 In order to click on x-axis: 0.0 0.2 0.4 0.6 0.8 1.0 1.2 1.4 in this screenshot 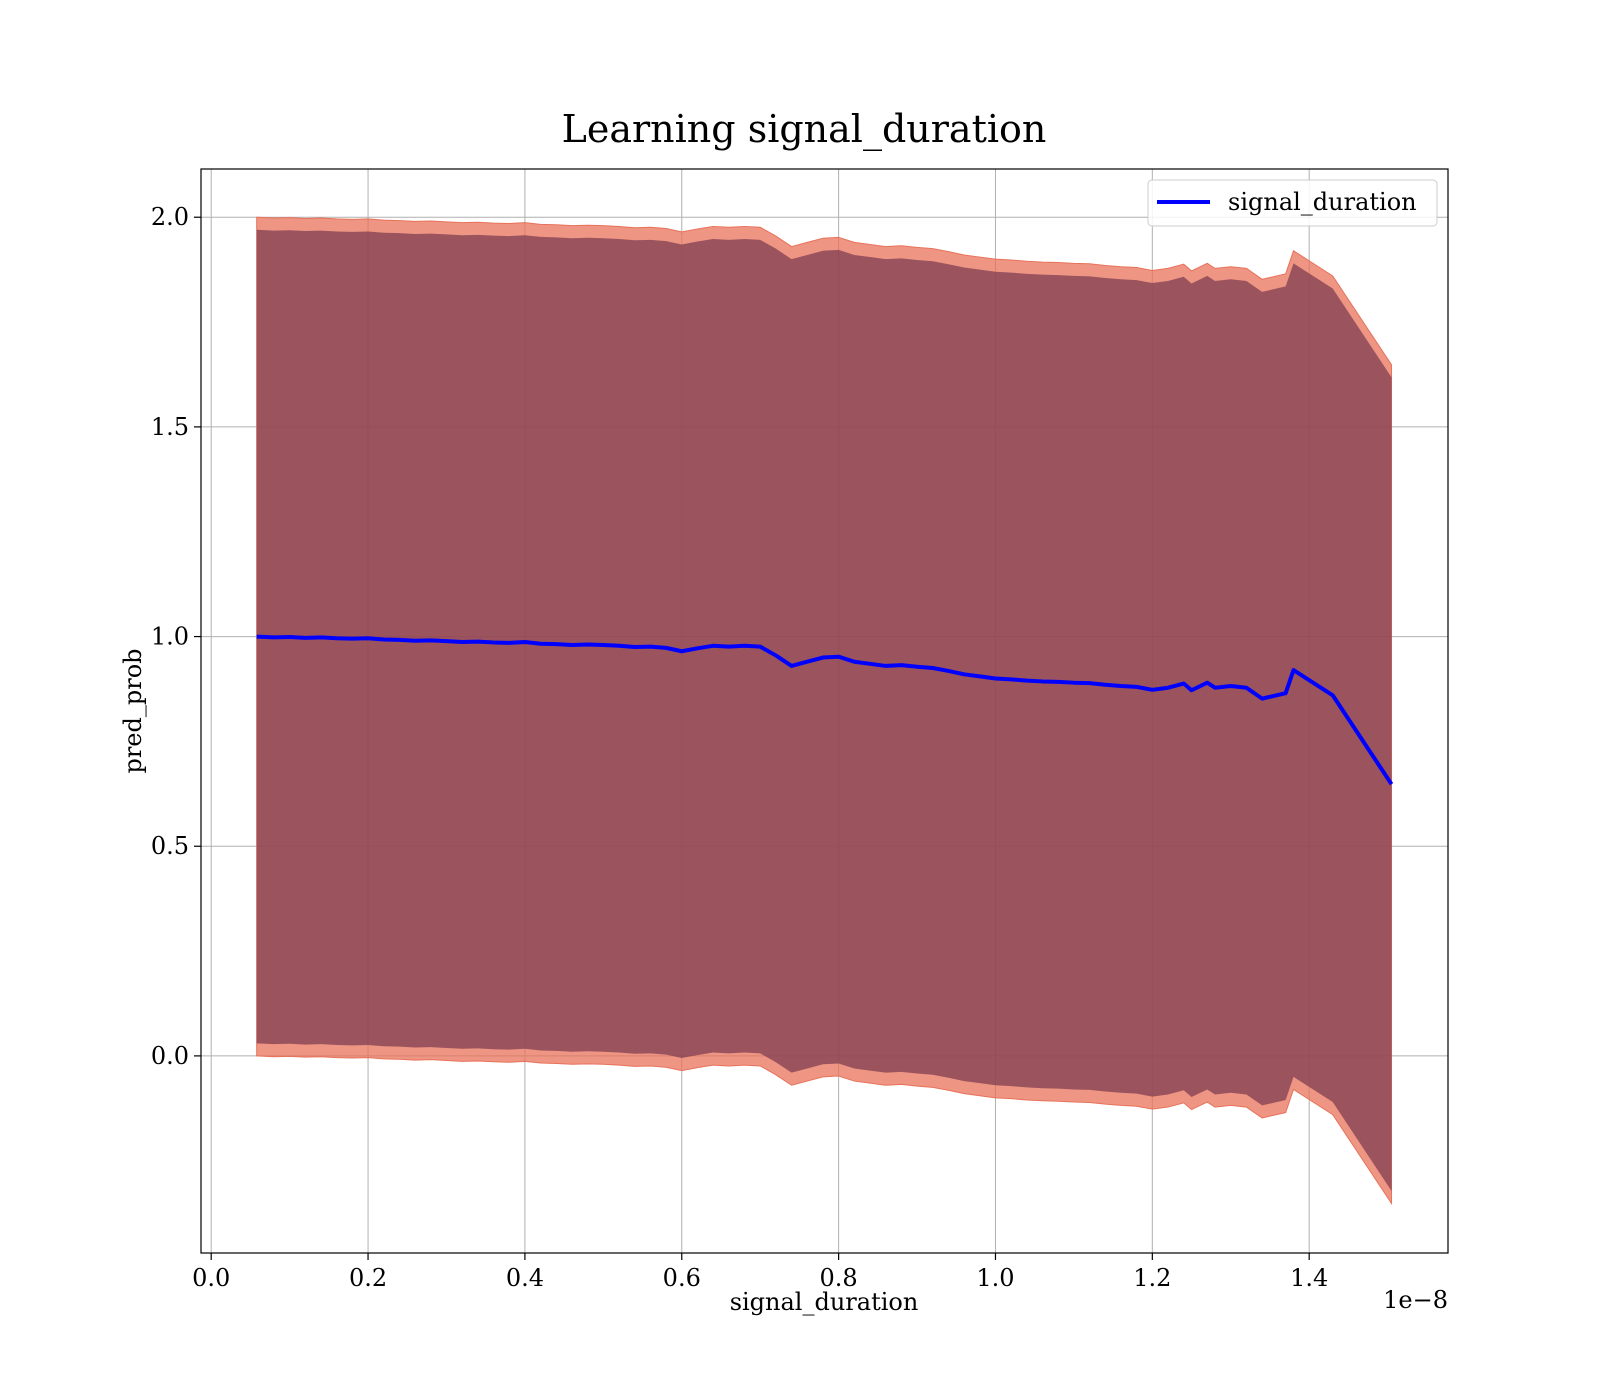, I will do `click(760, 1272)`.